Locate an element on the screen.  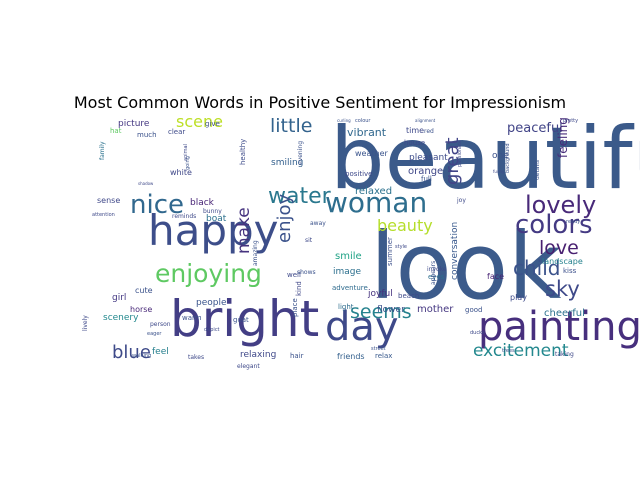
word-painting: painting is located at coordinates (559, 327).